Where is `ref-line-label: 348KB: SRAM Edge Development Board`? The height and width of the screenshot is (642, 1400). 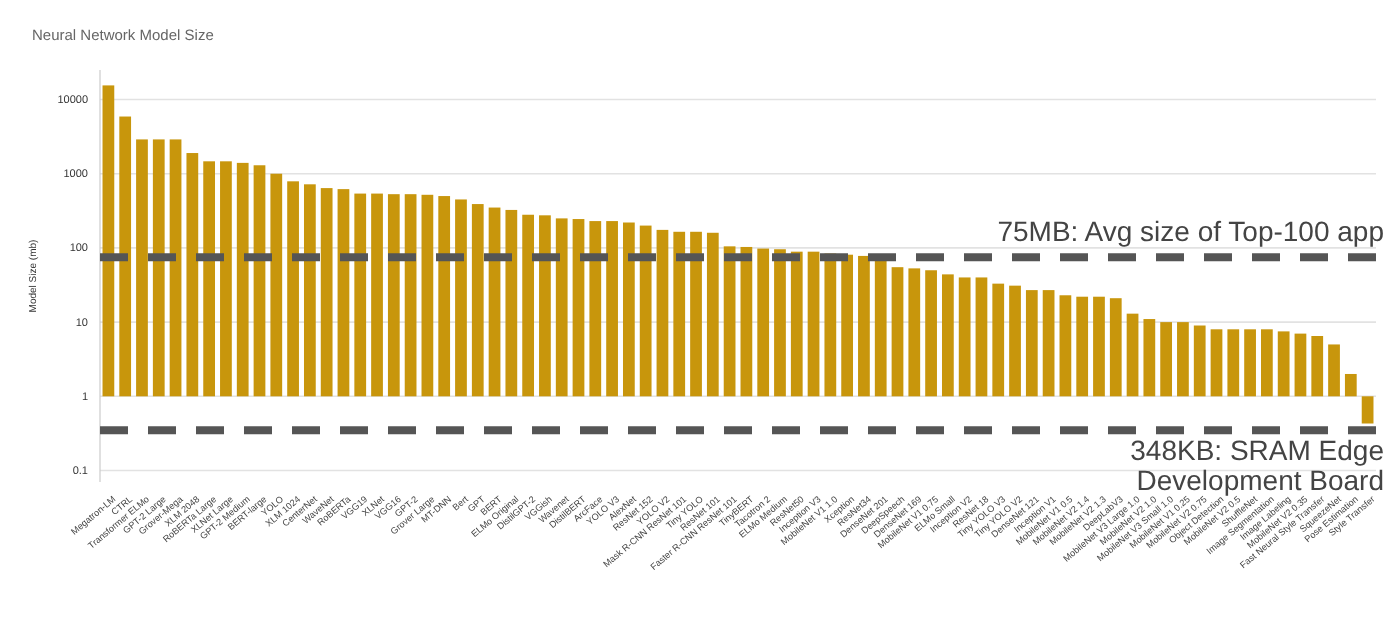
ref-line-label: 348KB: SRAM Edge Development Board is located at coordinates (1257, 465).